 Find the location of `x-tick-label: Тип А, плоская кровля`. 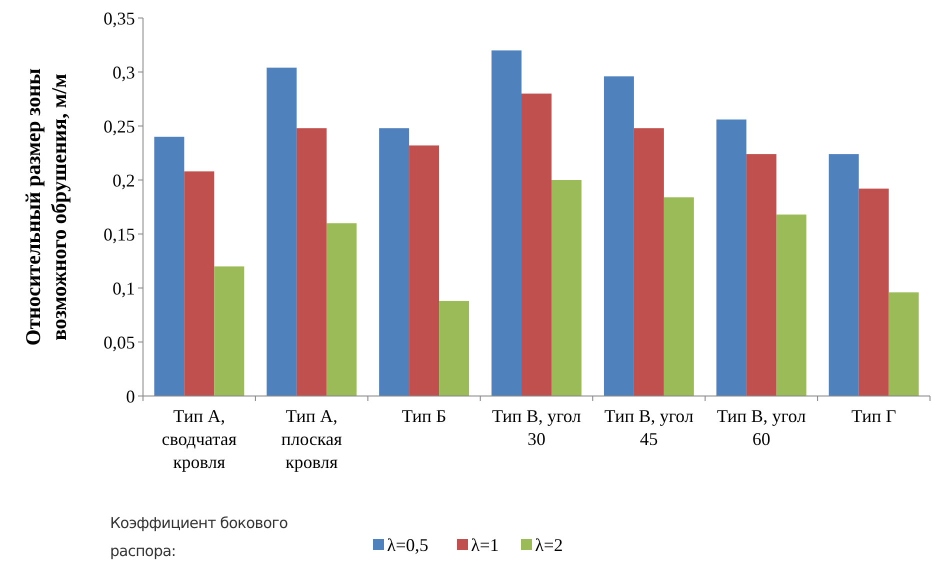

x-tick-label: Тип А, плоская кровля is located at coordinates (311, 439).